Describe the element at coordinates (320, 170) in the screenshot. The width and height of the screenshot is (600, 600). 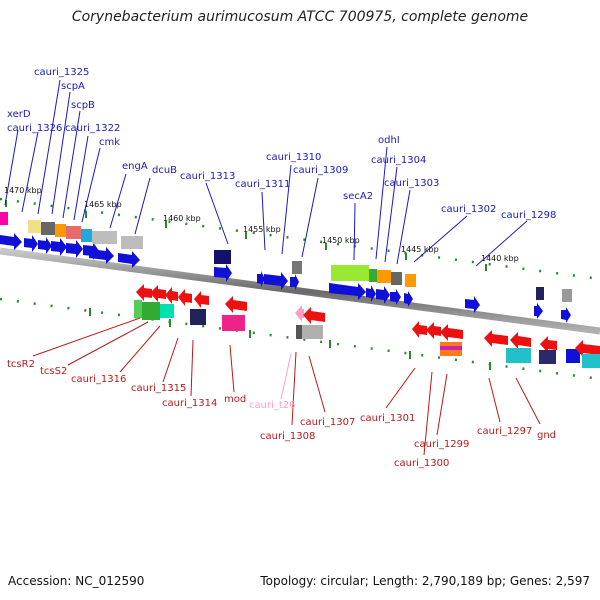
I see `gene-label: cauri_1309` at that location.